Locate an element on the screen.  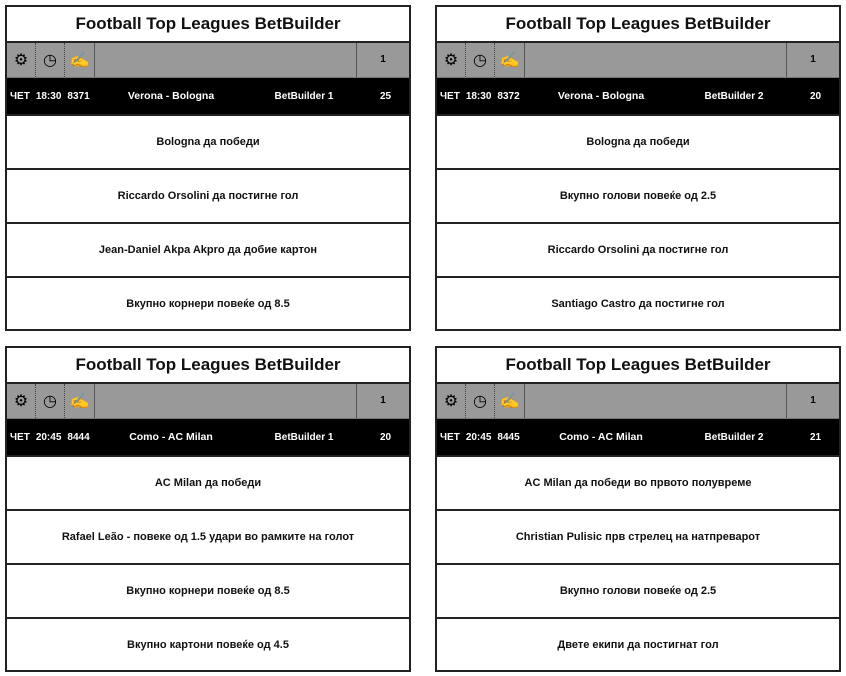
selection-row: Вкупно картони повеќе од 4.5 is located at coordinates (208, 644).